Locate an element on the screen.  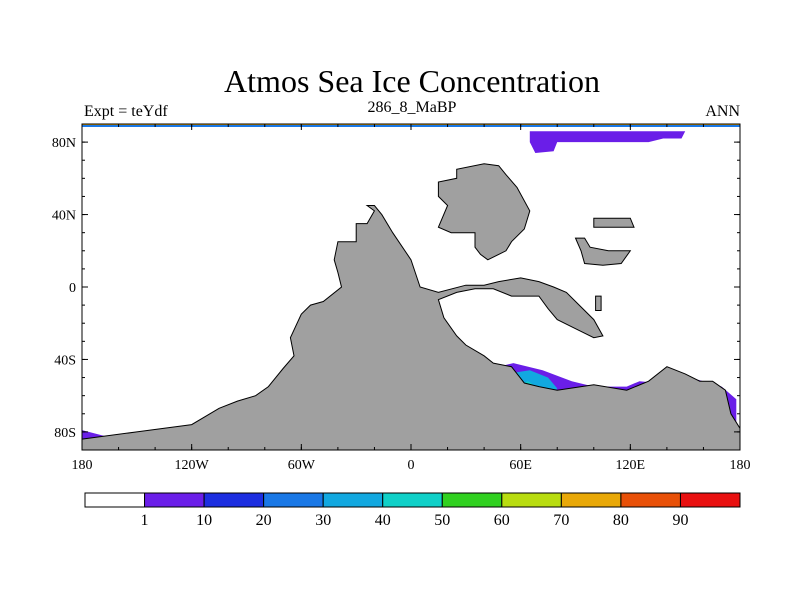
x-tick-label: 0 is located at coordinates (411, 465).